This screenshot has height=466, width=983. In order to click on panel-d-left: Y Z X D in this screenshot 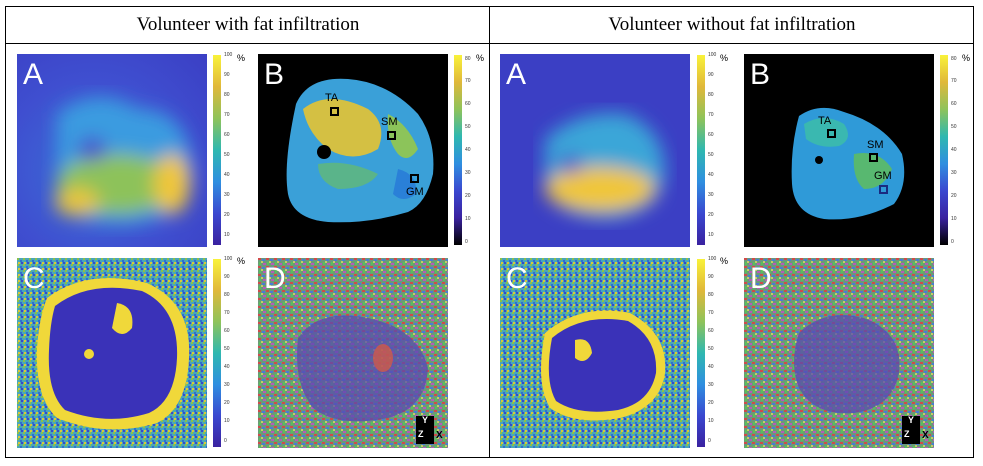, I will do `click(353, 353)`.